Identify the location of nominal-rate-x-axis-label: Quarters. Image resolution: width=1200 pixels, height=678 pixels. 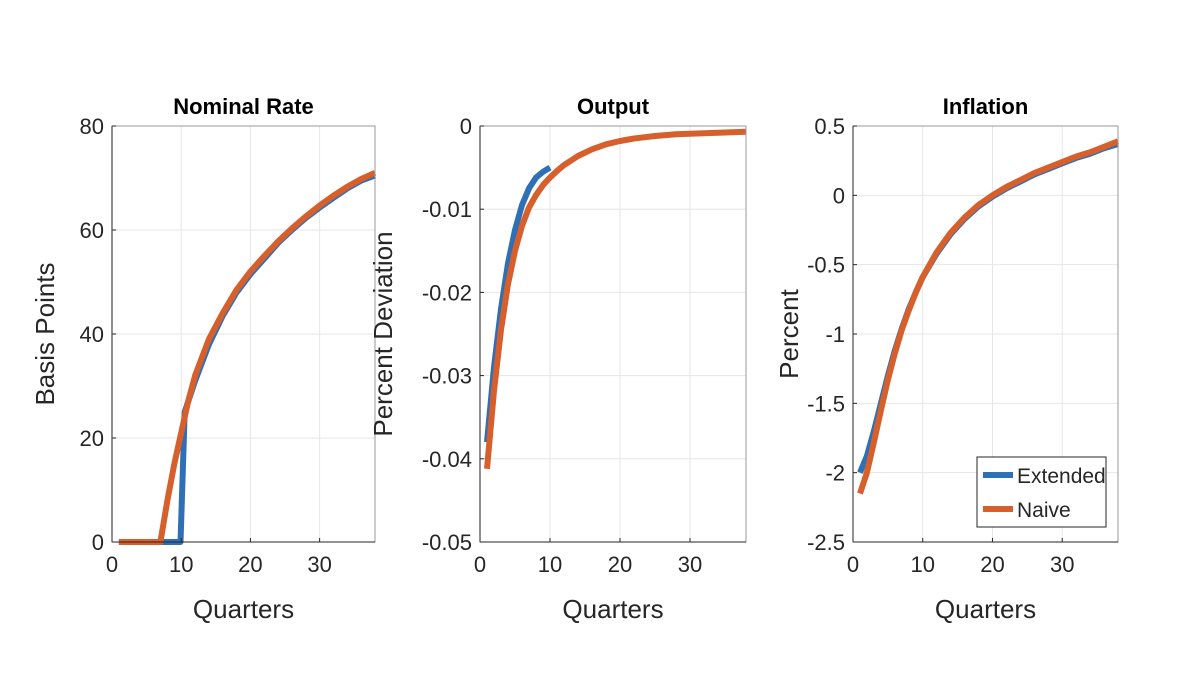
(243, 609).